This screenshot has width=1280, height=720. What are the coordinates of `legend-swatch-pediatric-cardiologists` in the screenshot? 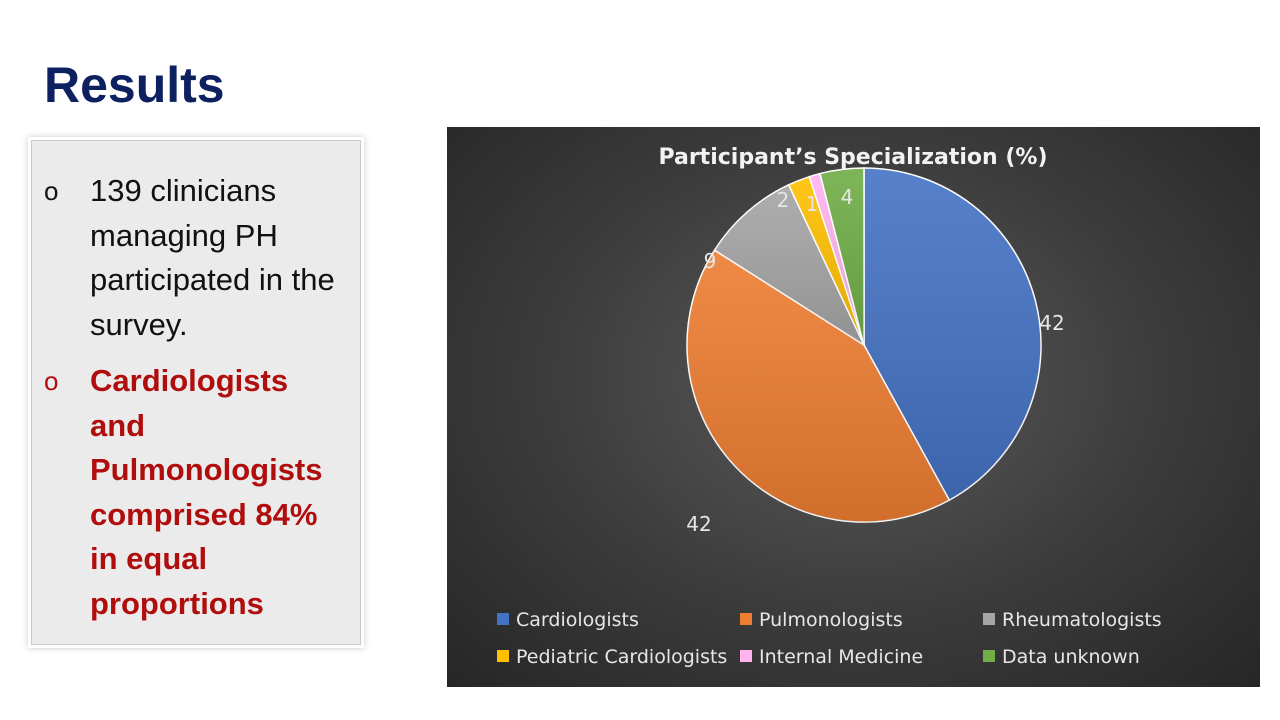 It's located at (503, 656).